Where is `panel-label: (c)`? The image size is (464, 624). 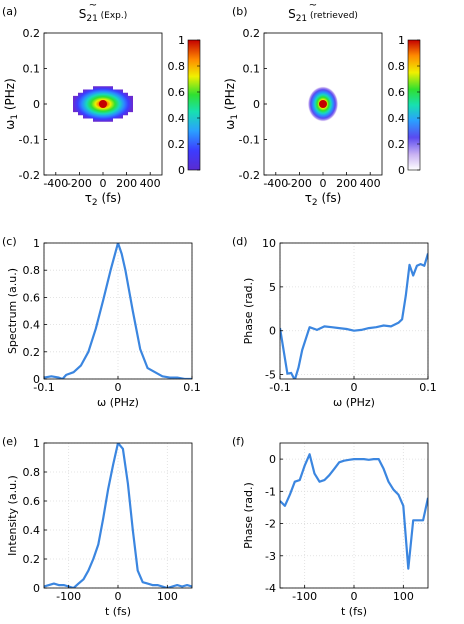 panel-label: (c) is located at coordinates (9, 241).